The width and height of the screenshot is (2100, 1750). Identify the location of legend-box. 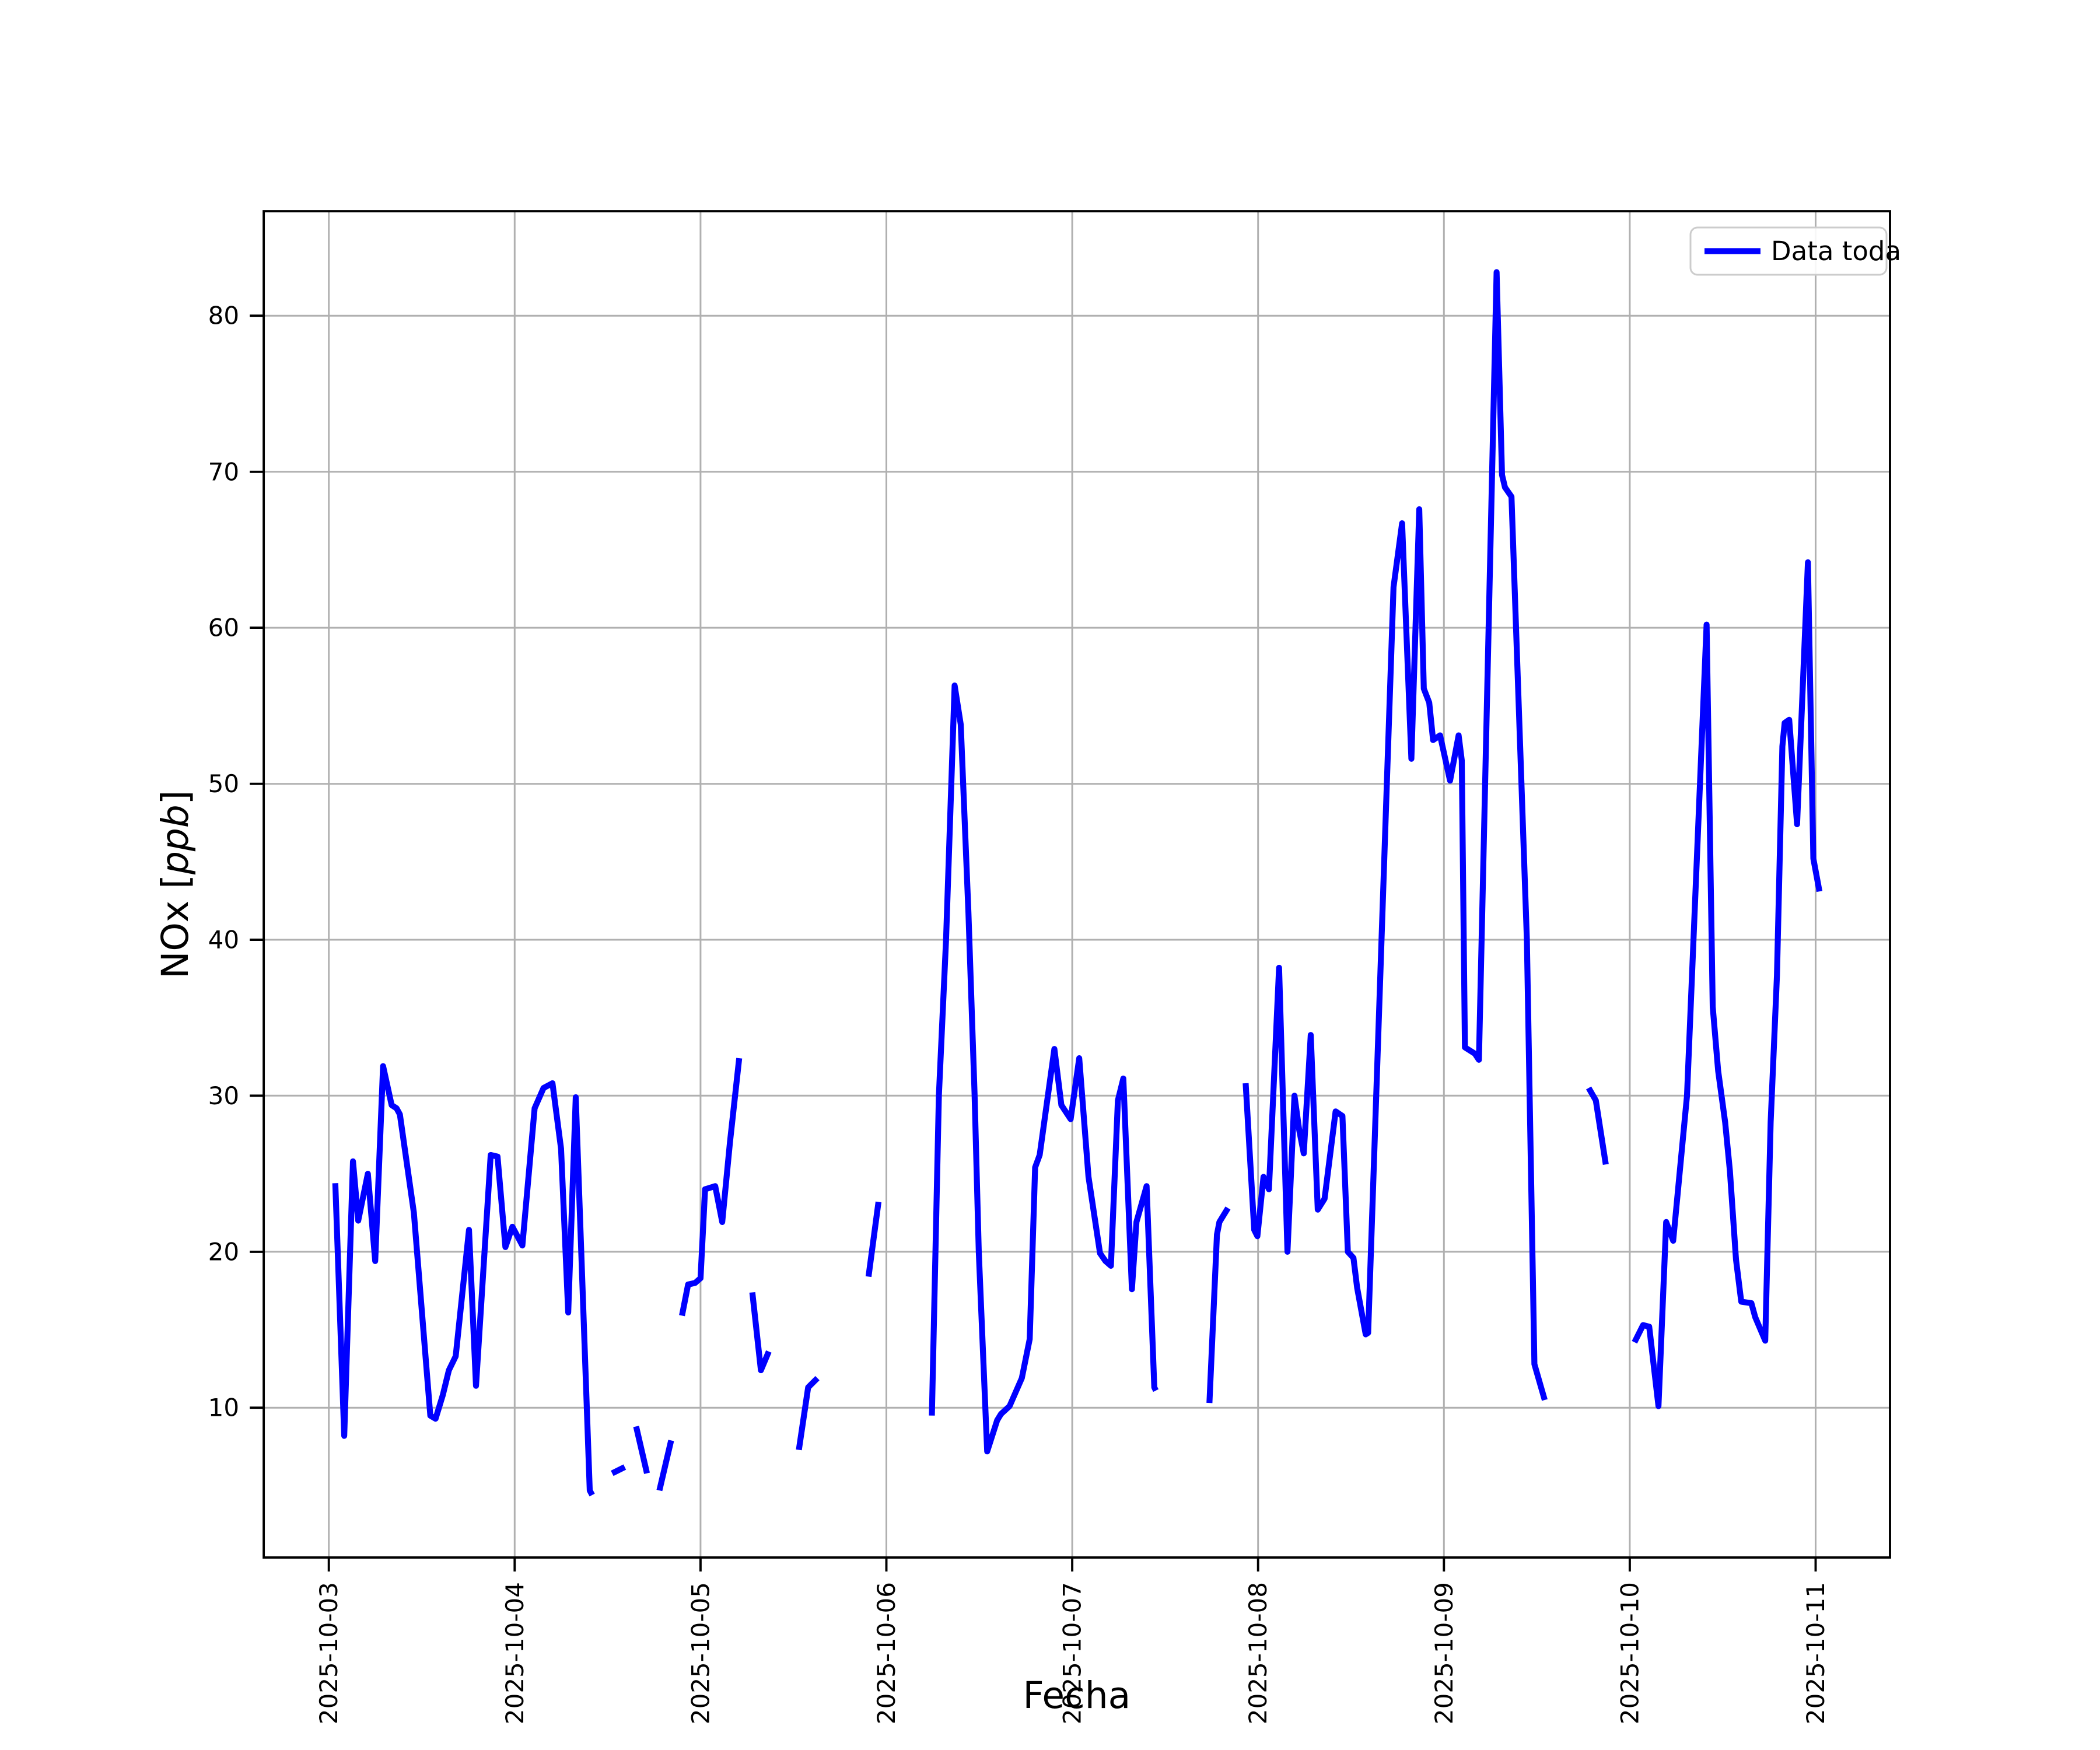
(1788, 251).